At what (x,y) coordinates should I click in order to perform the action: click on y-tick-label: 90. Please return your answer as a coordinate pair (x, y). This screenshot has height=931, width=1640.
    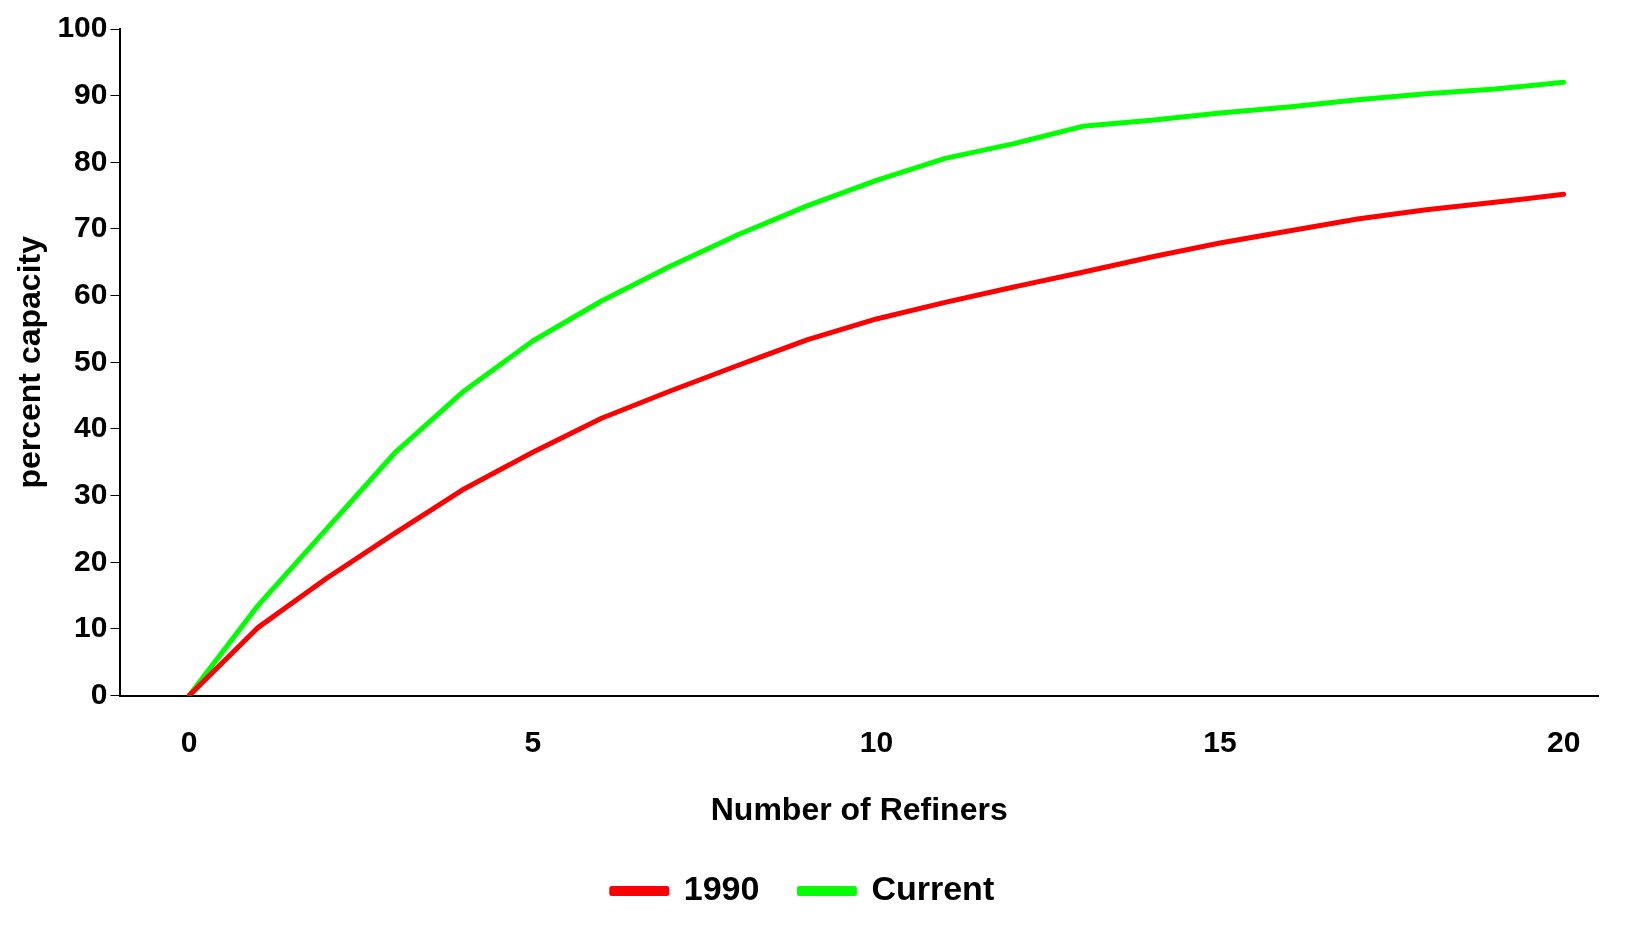
    Looking at the image, I should click on (91, 93).